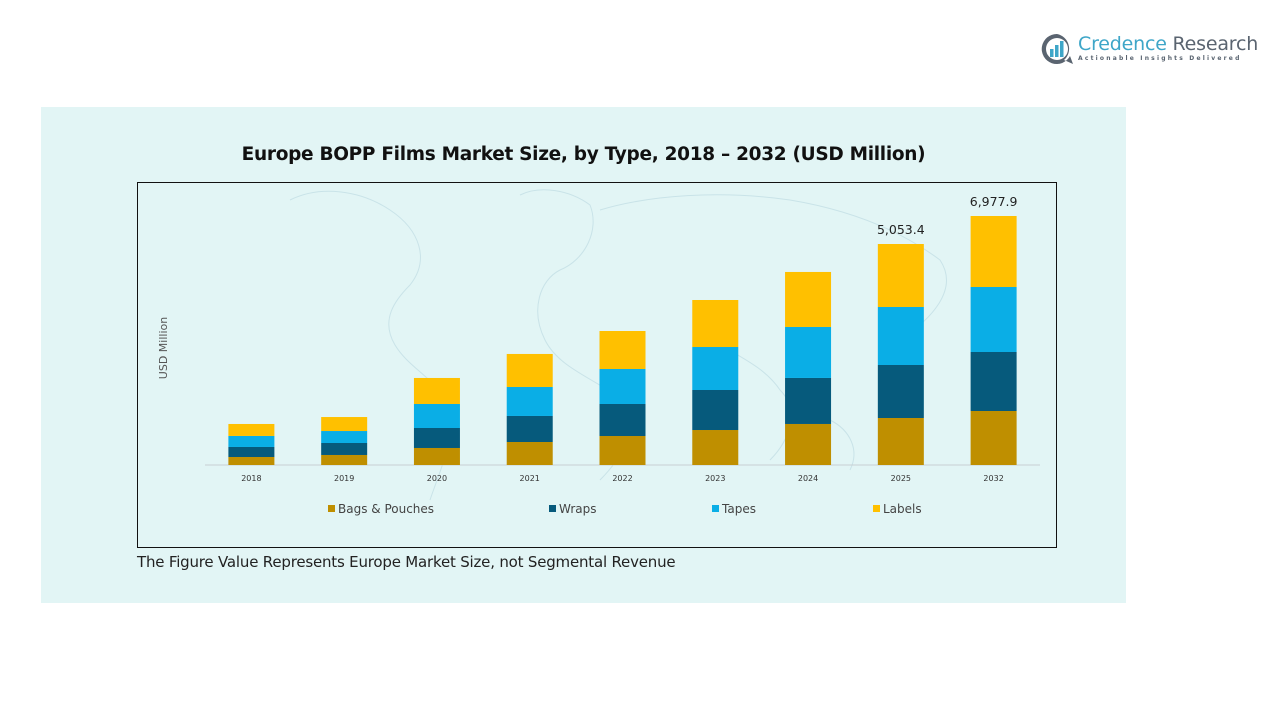  I want to click on x-tick-label: 2019, so click(344, 478).